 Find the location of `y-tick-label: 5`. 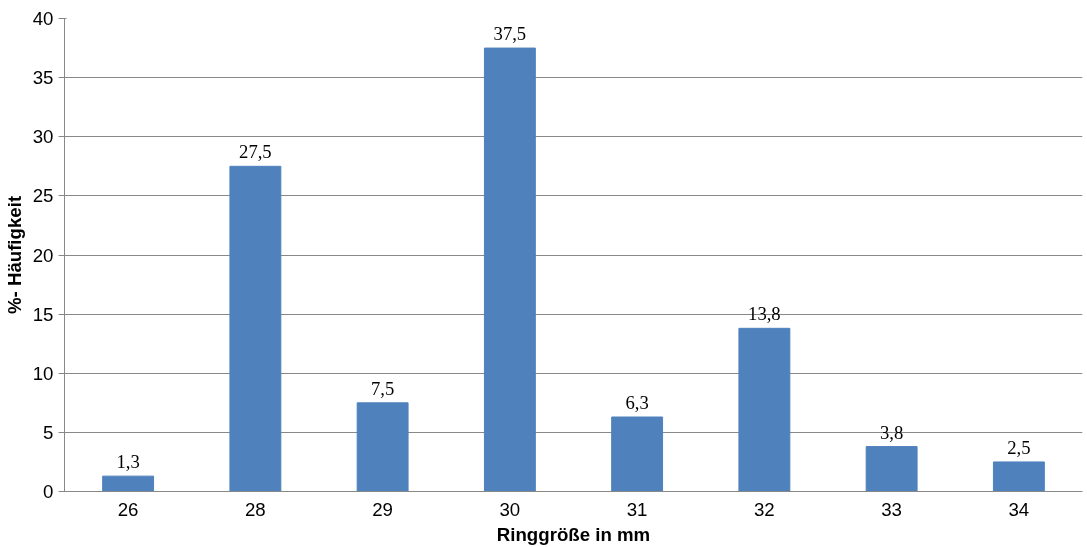

y-tick-label: 5 is located at coordinates (48, 432).